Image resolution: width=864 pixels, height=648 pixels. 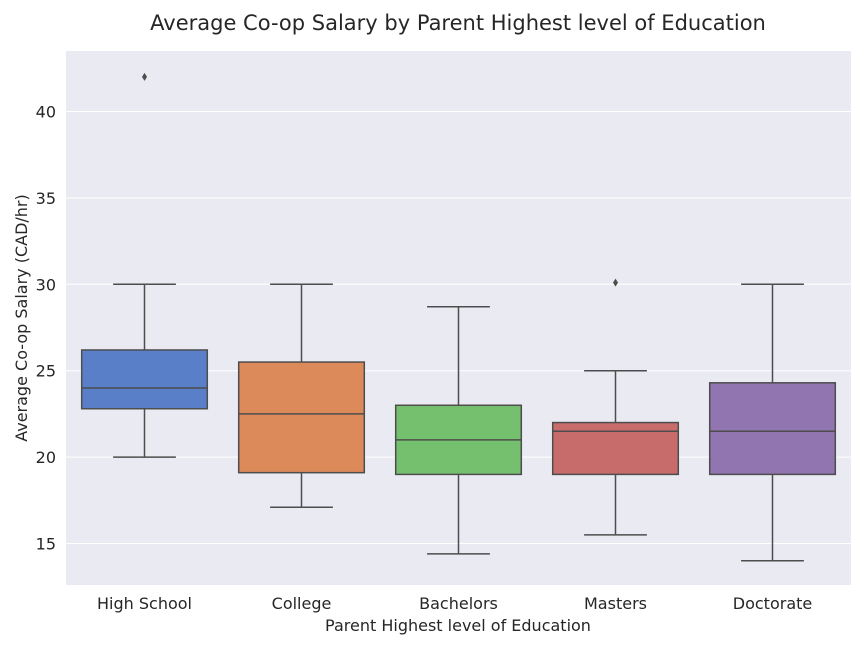 I want to click on box-college, so click(x=301, y=395).